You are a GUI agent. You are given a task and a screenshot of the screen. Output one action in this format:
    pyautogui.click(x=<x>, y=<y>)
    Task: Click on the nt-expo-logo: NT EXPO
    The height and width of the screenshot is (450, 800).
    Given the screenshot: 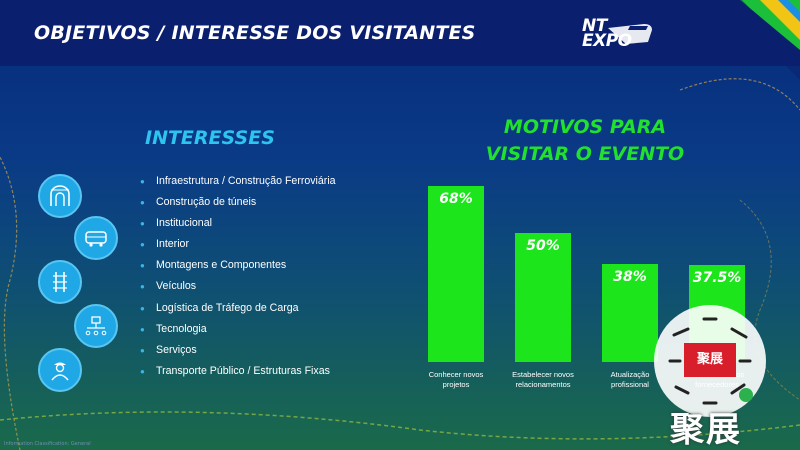 What is the action you would take?
    pyautogui.click(x=618, y=37)
    